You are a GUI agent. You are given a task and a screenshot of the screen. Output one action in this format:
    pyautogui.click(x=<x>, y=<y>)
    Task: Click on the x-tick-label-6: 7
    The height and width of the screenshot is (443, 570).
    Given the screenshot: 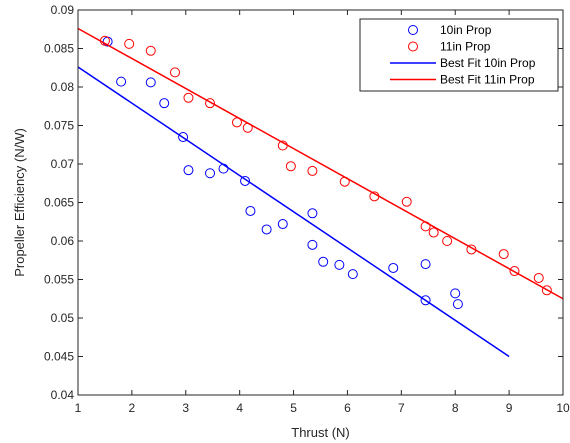 What is the action you would take?
    pyautogui.click(x=401, y=408)
    